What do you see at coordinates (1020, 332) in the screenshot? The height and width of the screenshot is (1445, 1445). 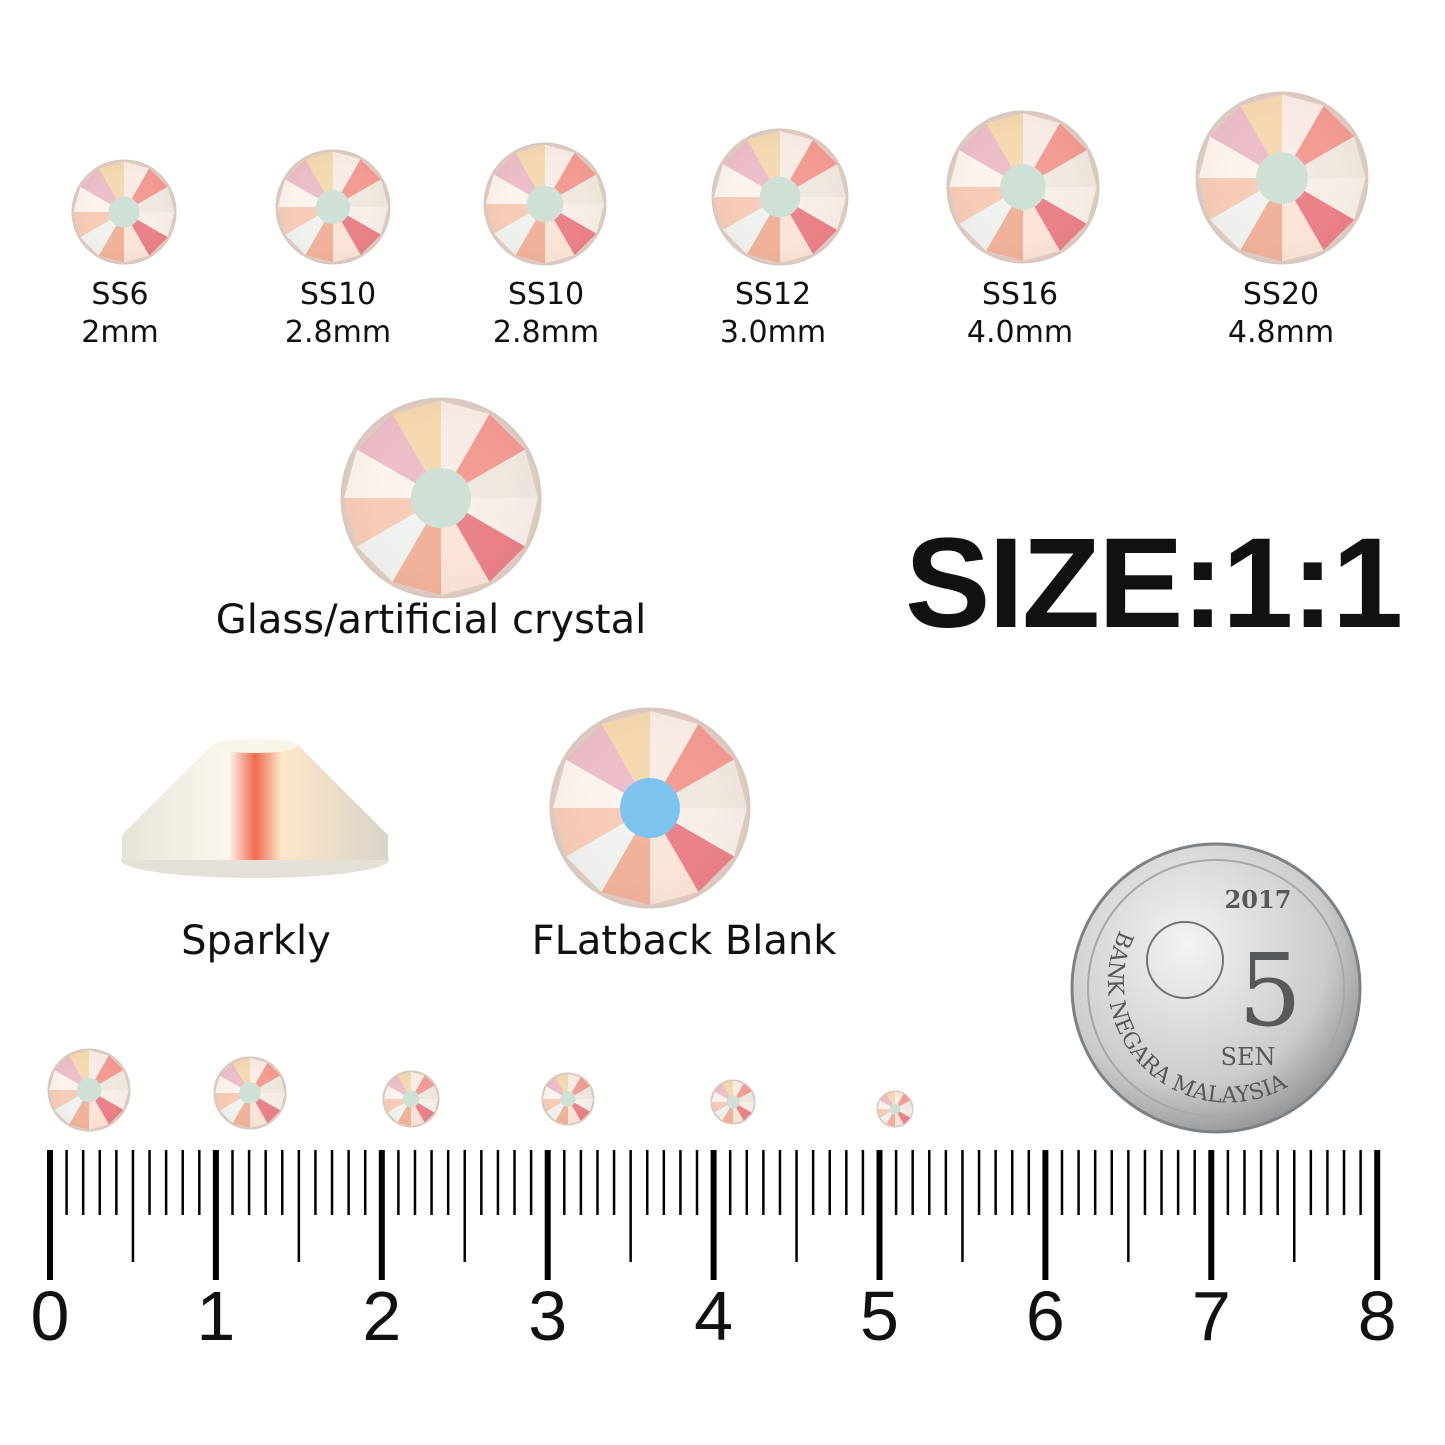 I see `size-mm: 4.0mm` at bounding box center [1020, 332].